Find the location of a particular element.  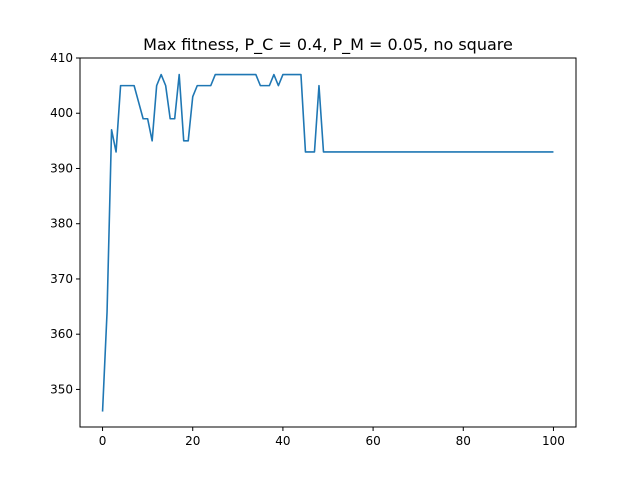

x-tick-label: 100 is located at coordinates (553, 441).